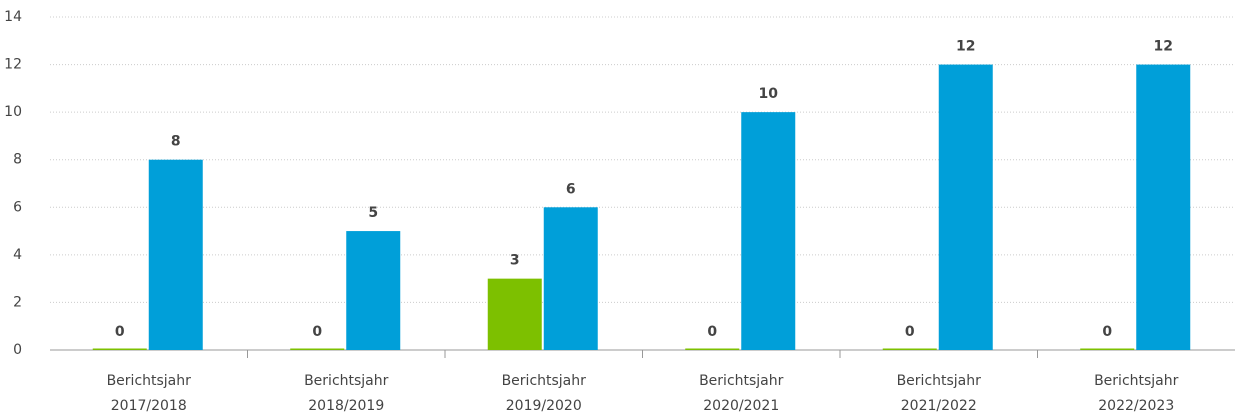  Describe the element at coordinates (1136, 406) in the screenshot. I see `x-tick-label: 2022/2023` at that location.